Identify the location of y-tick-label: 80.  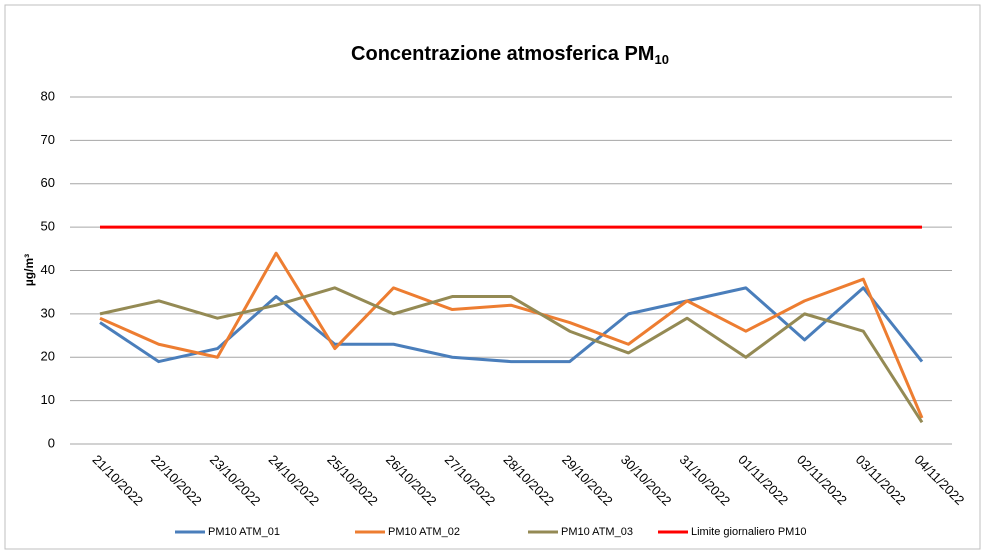
(48, 95).